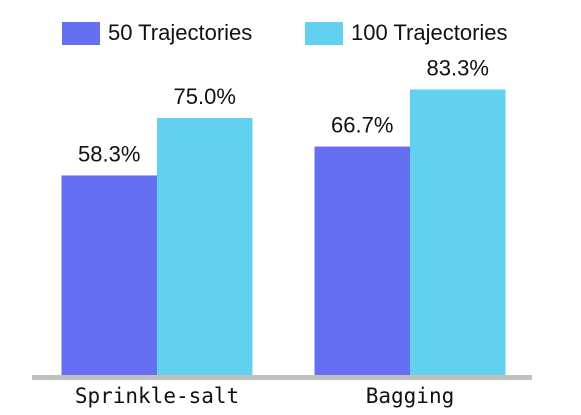  I want to click on x-tick-label: Sprinkle-salt, so click(157, 396).